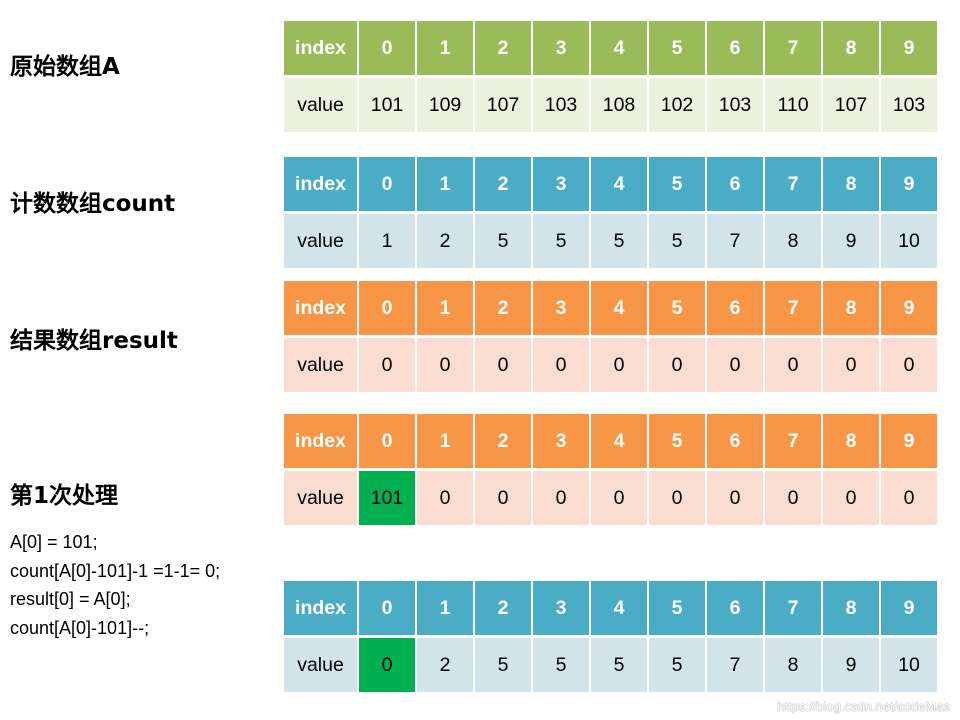  I want to click on value-row: value 0 2 5 5 5 5 7 8 9 10, so click(612, 665).